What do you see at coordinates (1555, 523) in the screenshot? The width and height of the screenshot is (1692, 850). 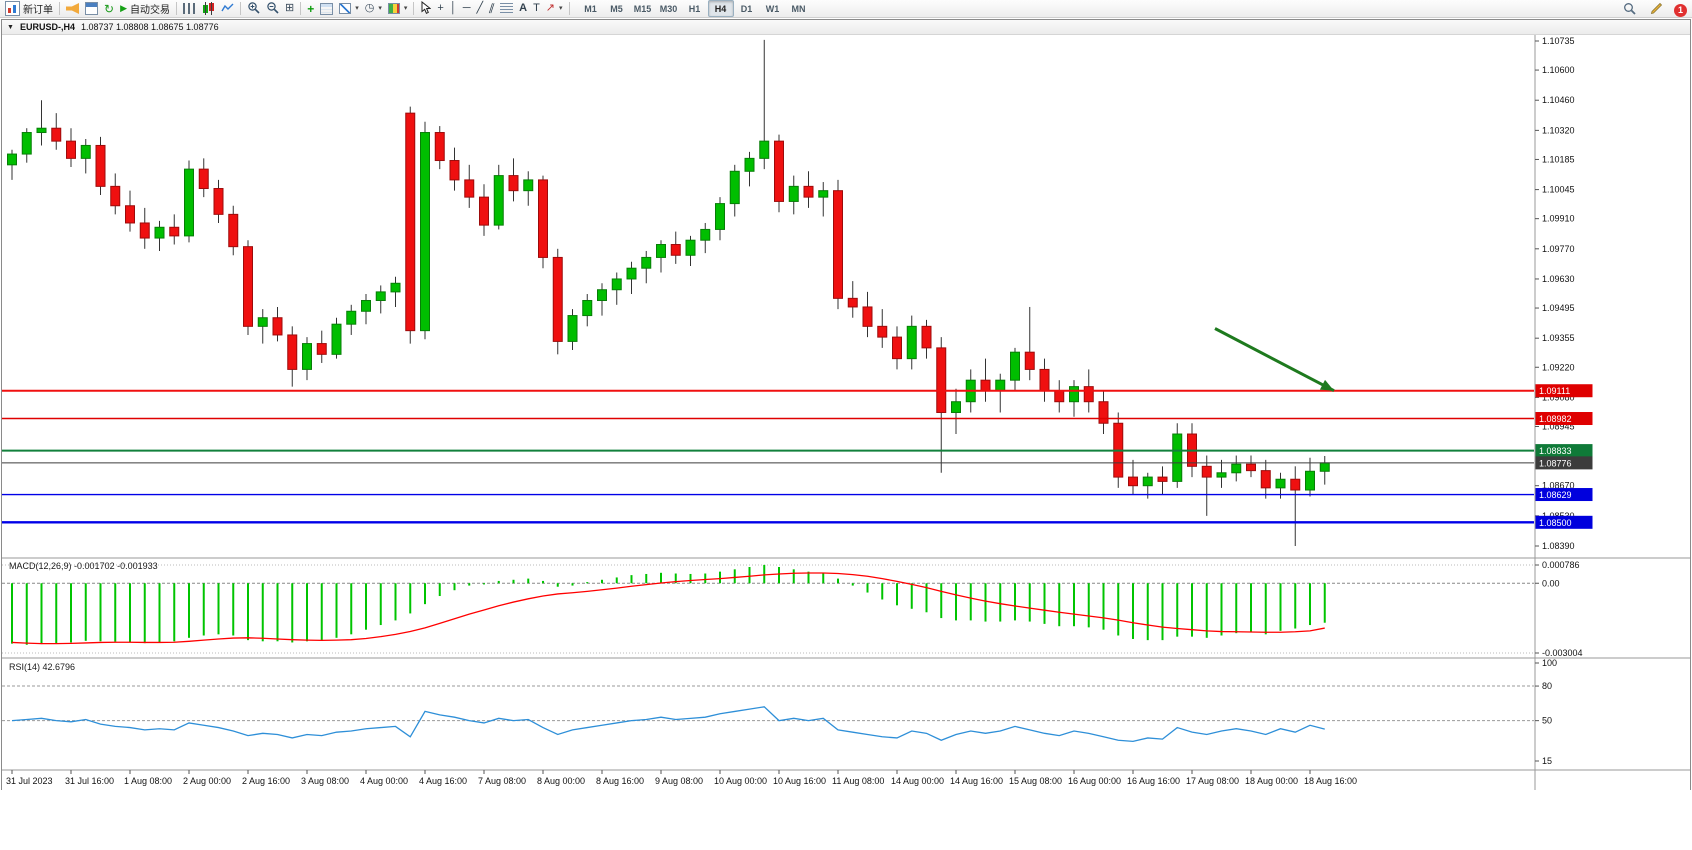 I see `price-badge-label: 1.08500` at bounding box center [1555, 523].